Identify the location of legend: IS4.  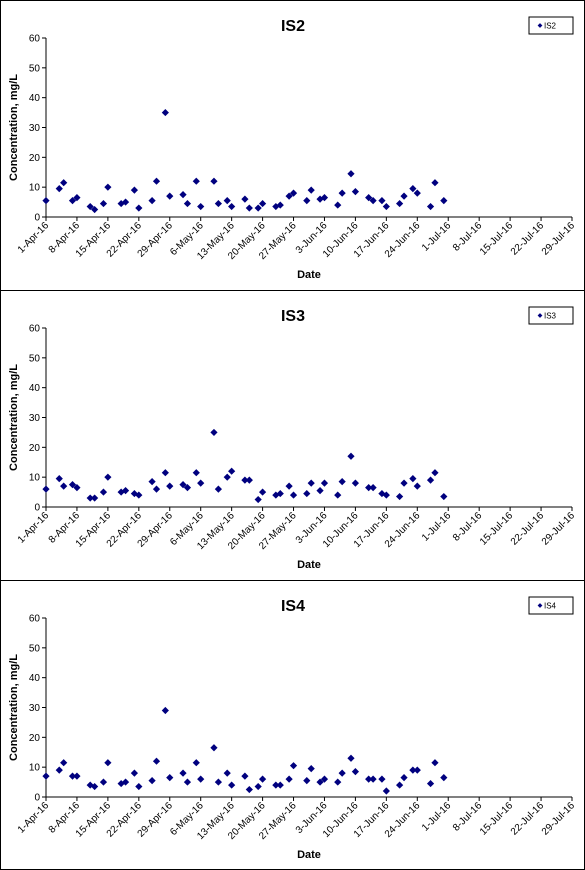
(551, 605).